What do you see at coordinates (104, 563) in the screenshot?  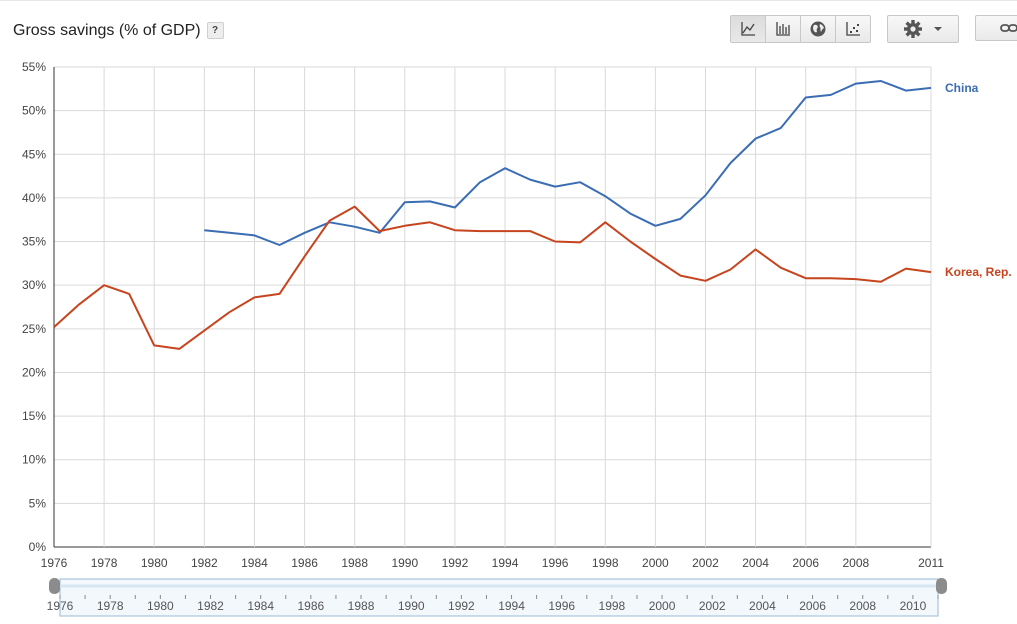 I see `x-tick-label: 1978` at bounding box center [104, 563].